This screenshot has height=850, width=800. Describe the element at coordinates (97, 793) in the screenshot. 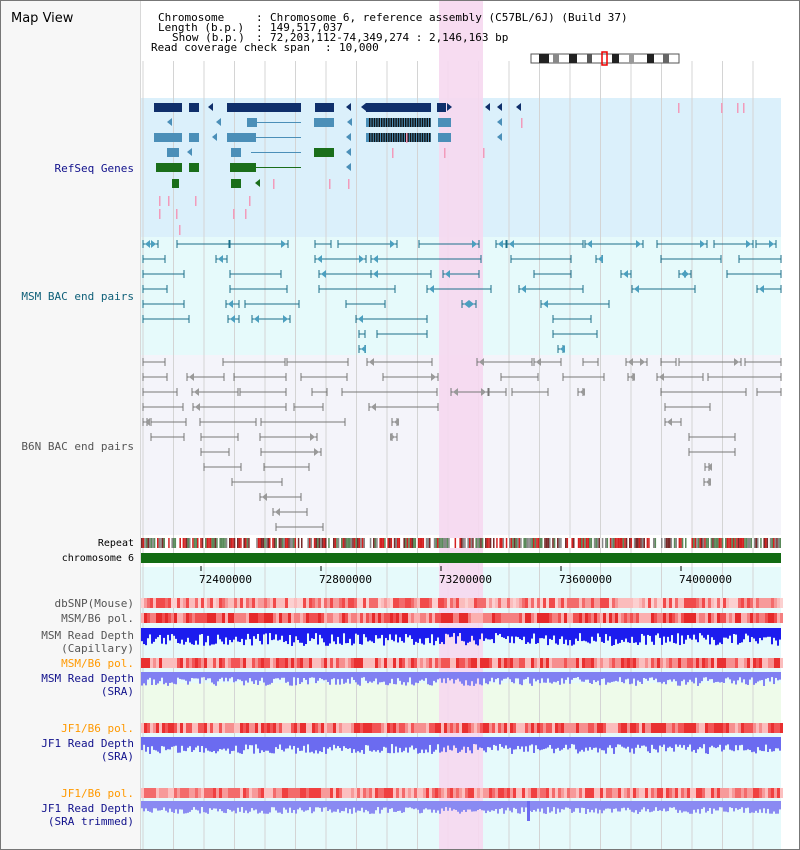

I see `jf1-b6-pol-trimmed-label: JF1/B6 pol.` at that location.